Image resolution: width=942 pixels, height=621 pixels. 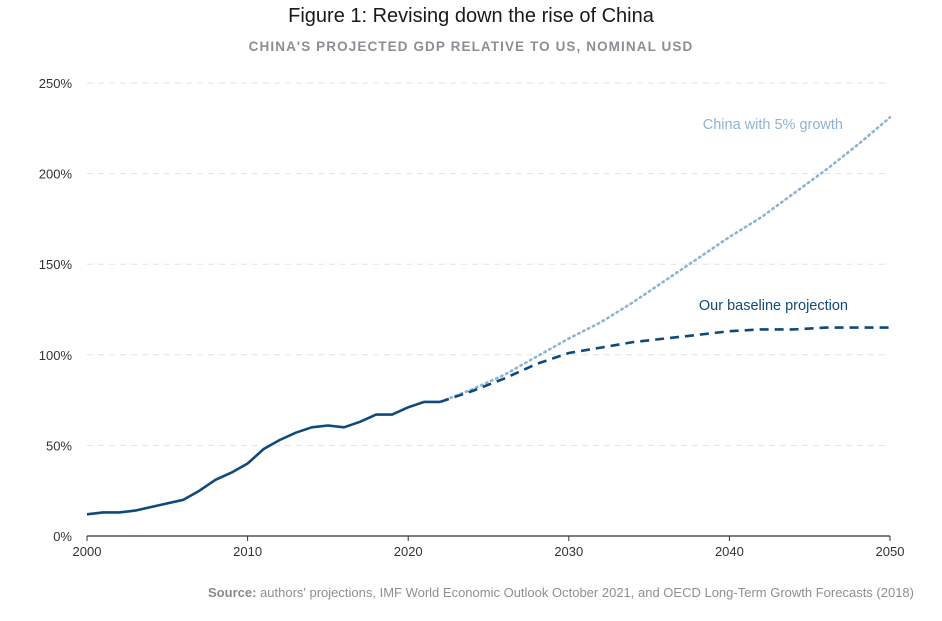 I want to click on y-tick-label: 0%, so click(x=62, y=536).